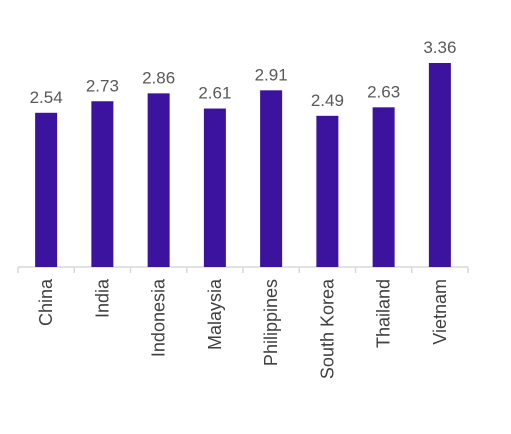 This screenshot has width=511, height=434. Describe the element at coordinates (327, 100) in the screenshot. I see `data-label: 2.49` at that location.